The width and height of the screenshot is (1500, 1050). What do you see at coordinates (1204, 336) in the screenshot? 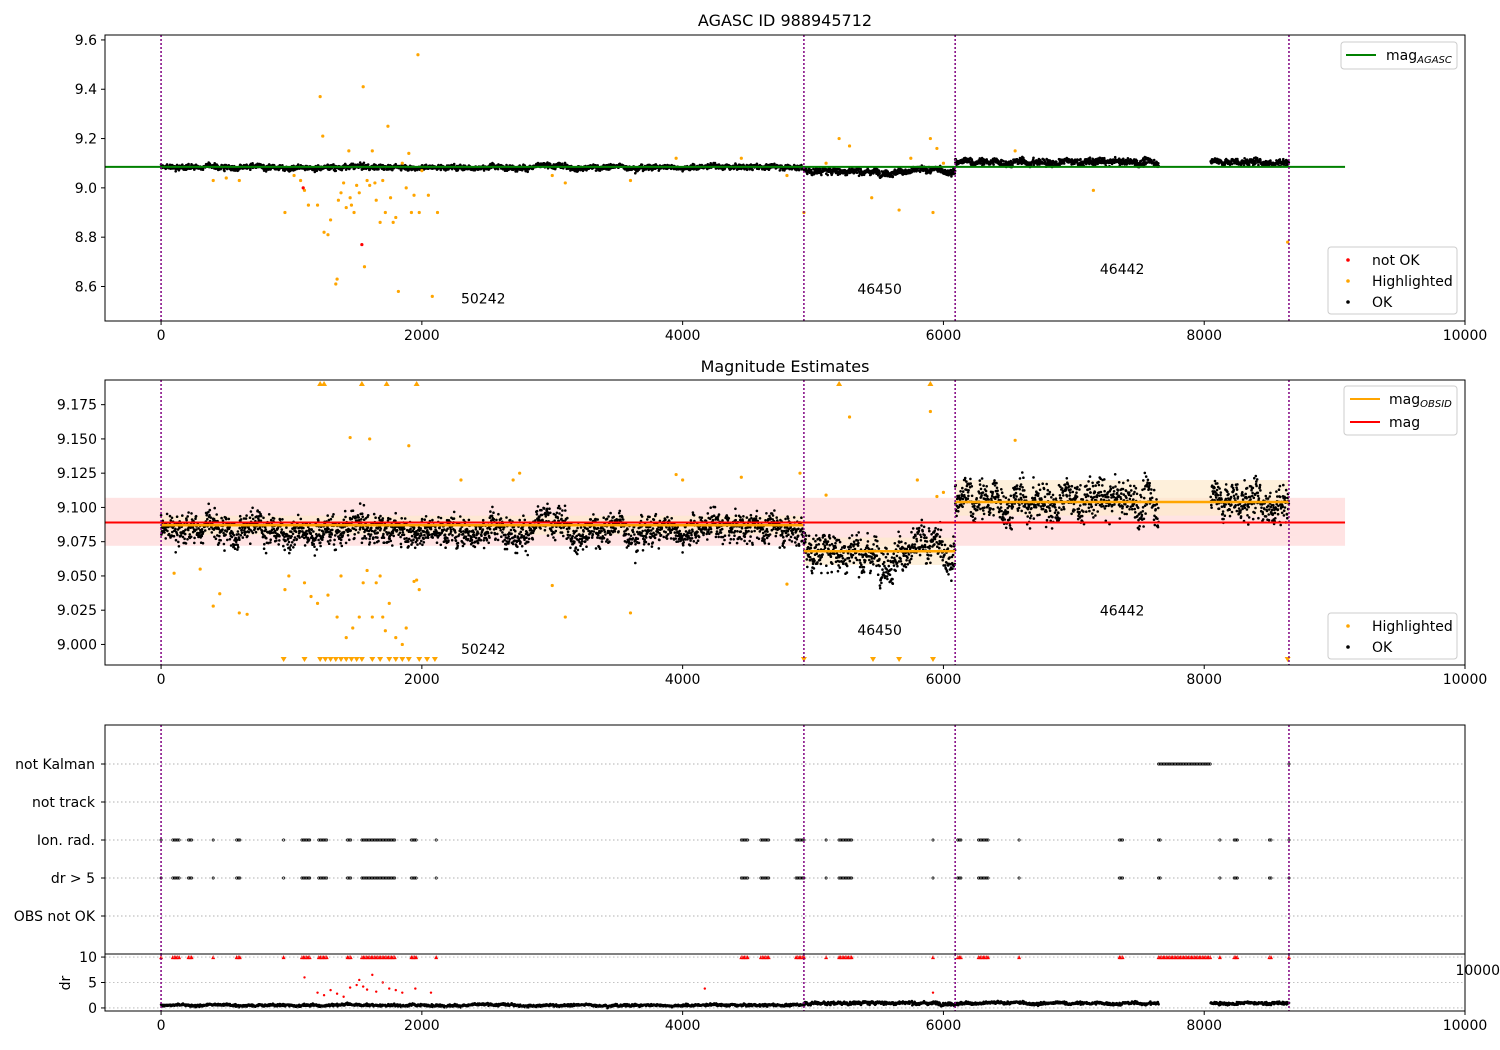
I see `top-xtick-label: 8000` at bounding box center [1204, 336].